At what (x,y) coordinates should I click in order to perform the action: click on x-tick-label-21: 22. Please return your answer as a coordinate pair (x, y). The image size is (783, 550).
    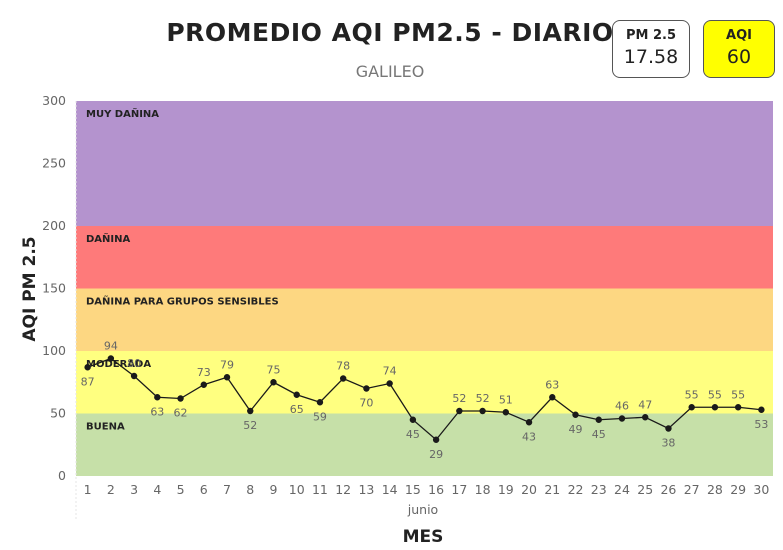
    Looking at the image, I should click on (576, 489).